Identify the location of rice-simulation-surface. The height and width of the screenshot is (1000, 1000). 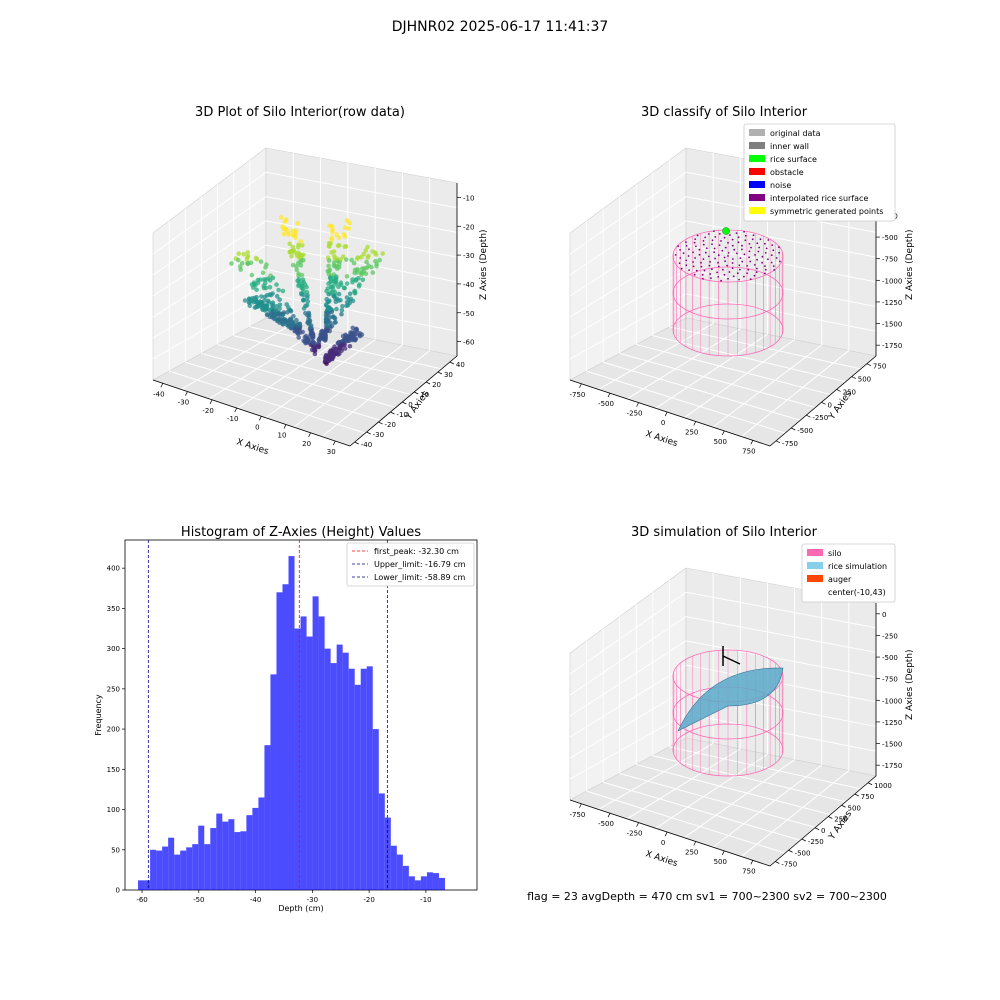
(730, 699).